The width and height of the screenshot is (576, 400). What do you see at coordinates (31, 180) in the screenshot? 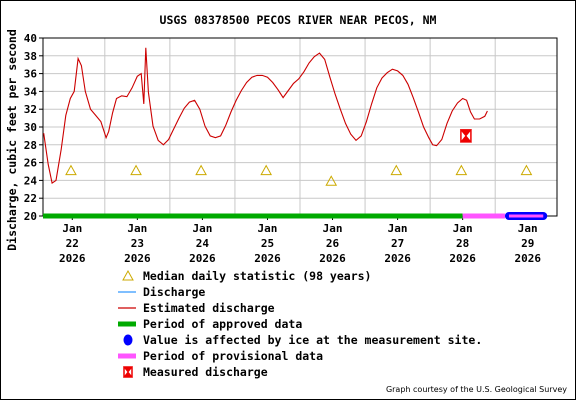
I see `y-tick-label: 24` at bounding box center [31, 180].